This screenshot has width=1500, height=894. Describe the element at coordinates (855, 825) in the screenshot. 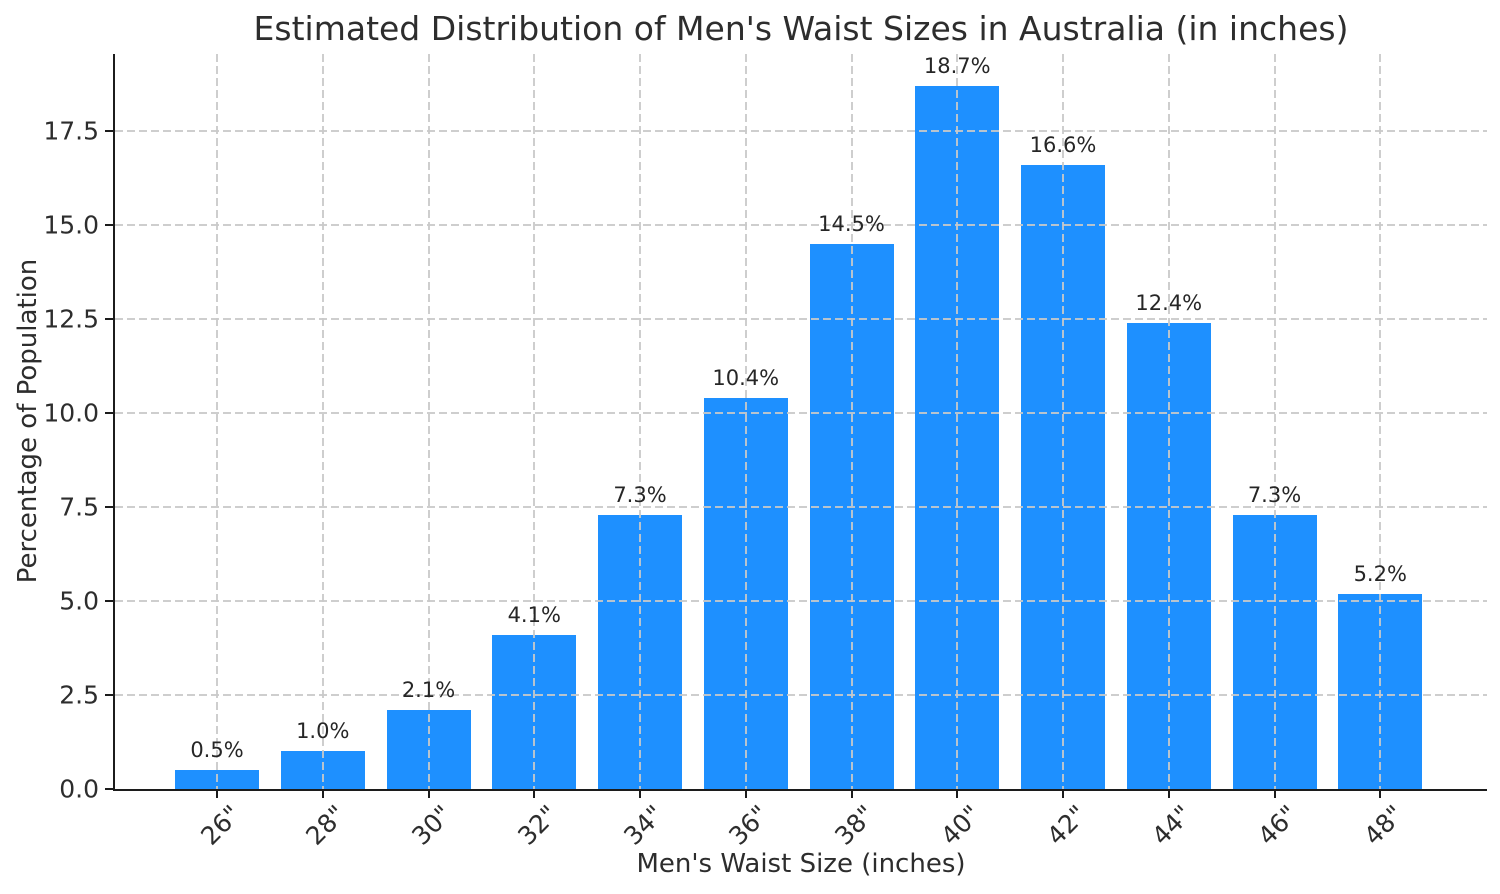

I see `x-tick-label: 38"` at that location.